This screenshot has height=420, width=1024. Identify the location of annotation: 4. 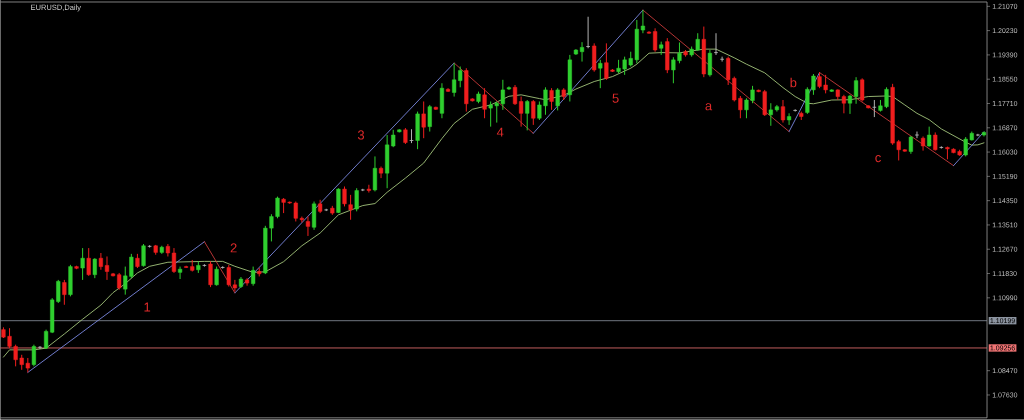
(500, 132).